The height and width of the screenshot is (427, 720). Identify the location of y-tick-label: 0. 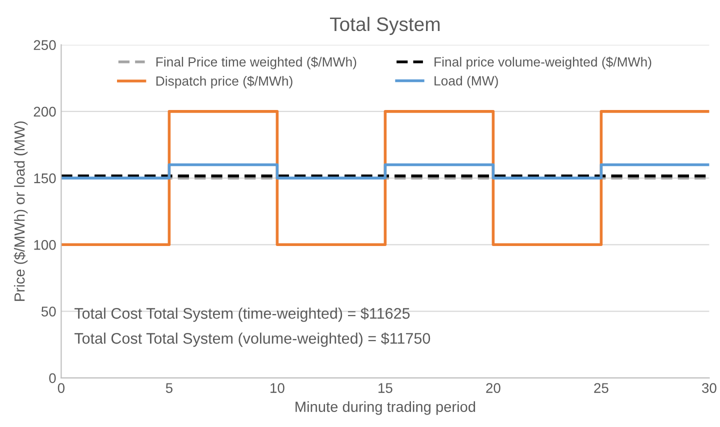
(52, 378).